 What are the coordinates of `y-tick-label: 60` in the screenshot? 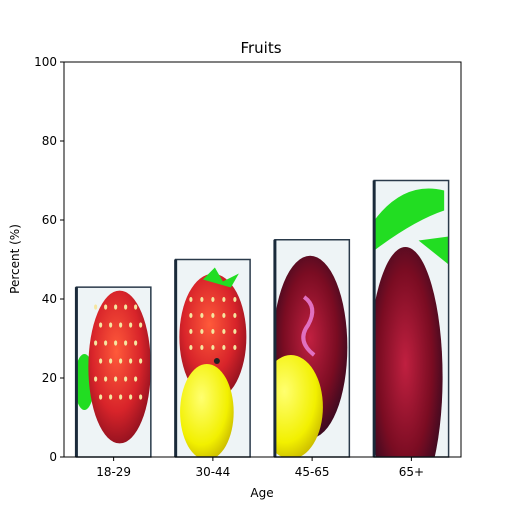 It's located at (49, 220).